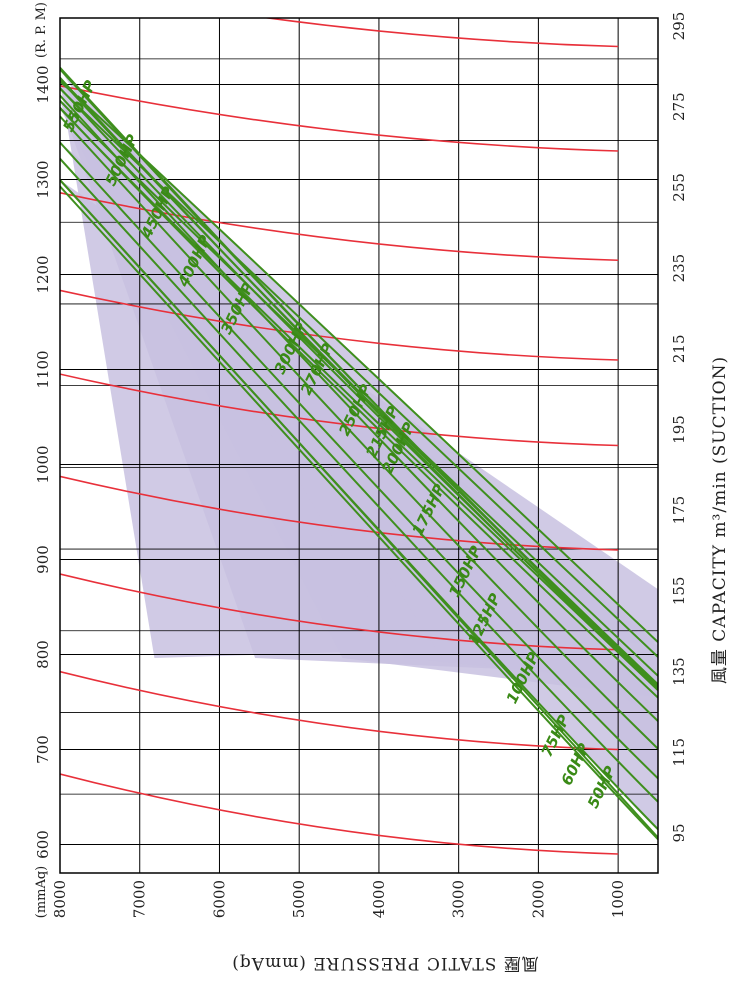  I want to click on pressure-tick-label: 4000, so click(379, 899).